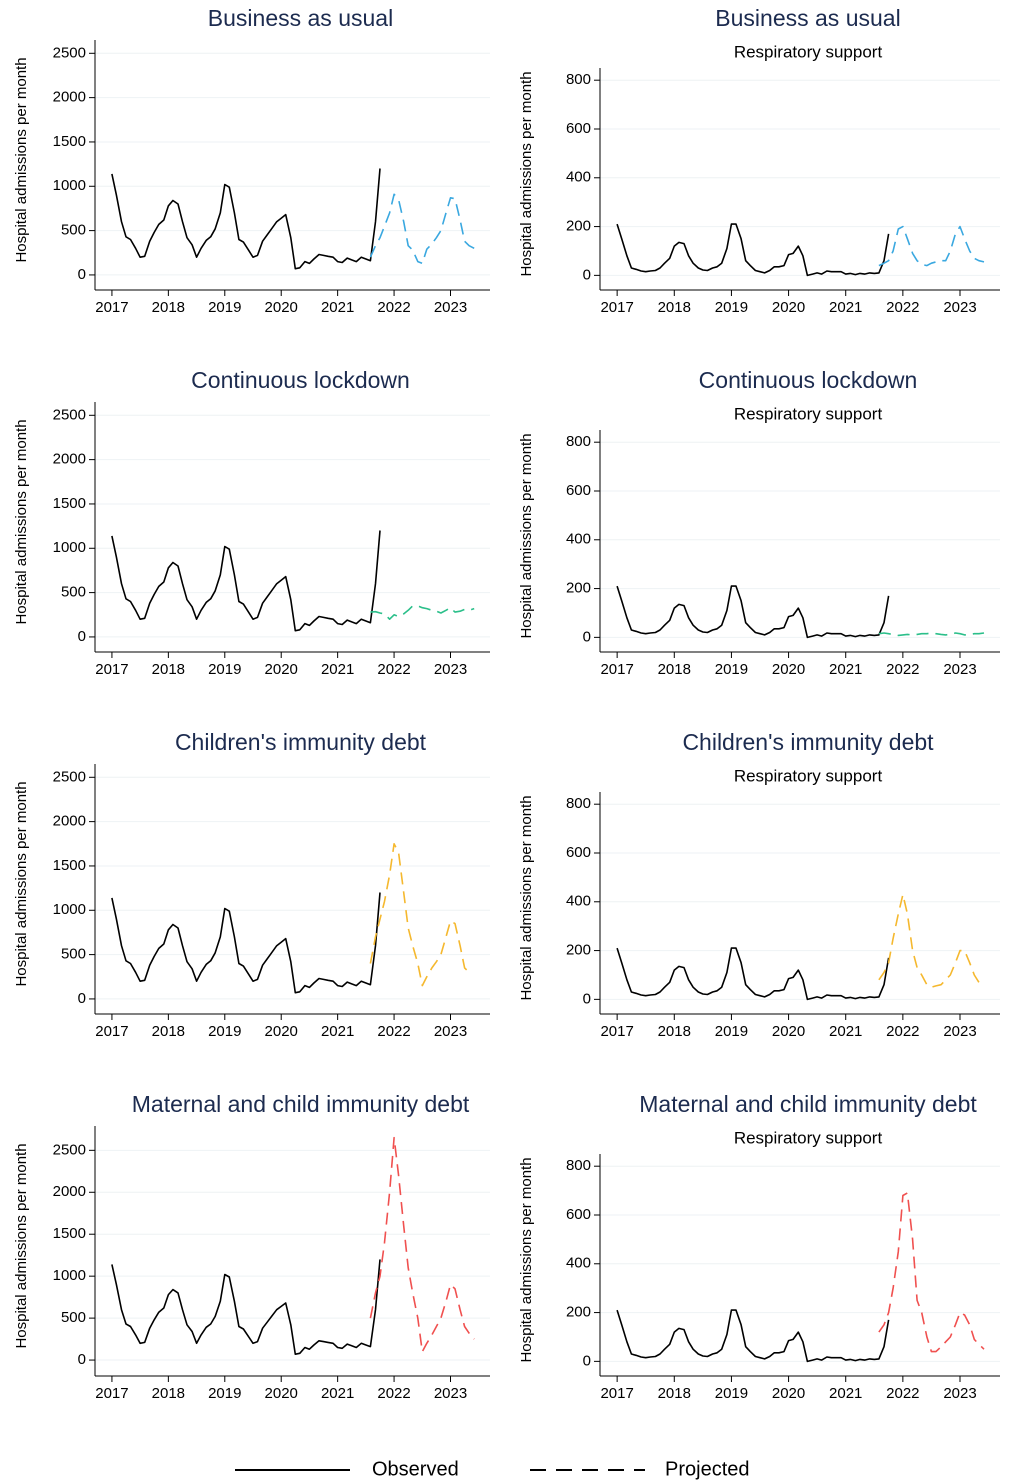 This screenshot has height=1483, width=1011. I want to click on legend-label: Observed, so click(415, 1469).